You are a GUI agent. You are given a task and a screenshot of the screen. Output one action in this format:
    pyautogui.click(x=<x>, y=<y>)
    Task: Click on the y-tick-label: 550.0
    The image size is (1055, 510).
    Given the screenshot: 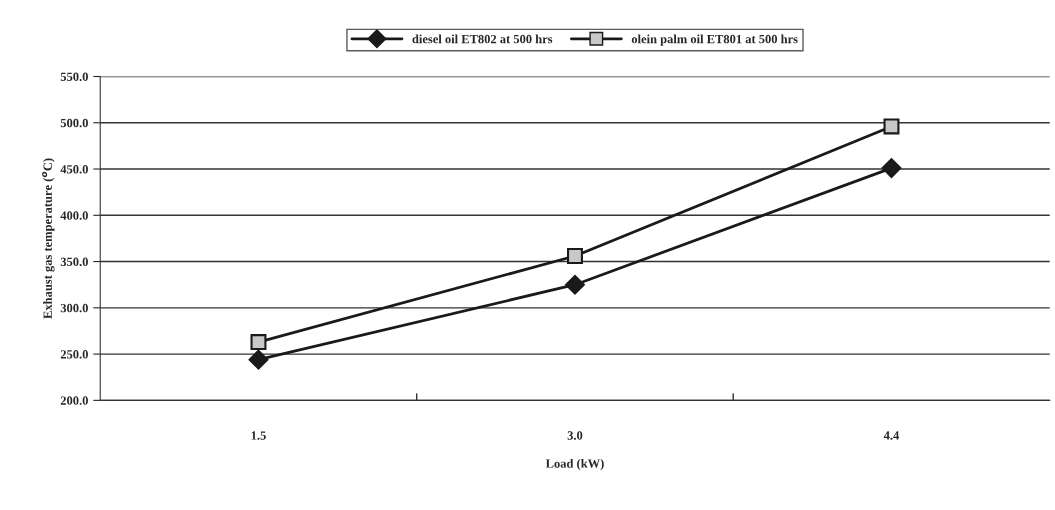 What is the action you would take?
    pyautogui.click(x=74, y=77)
    